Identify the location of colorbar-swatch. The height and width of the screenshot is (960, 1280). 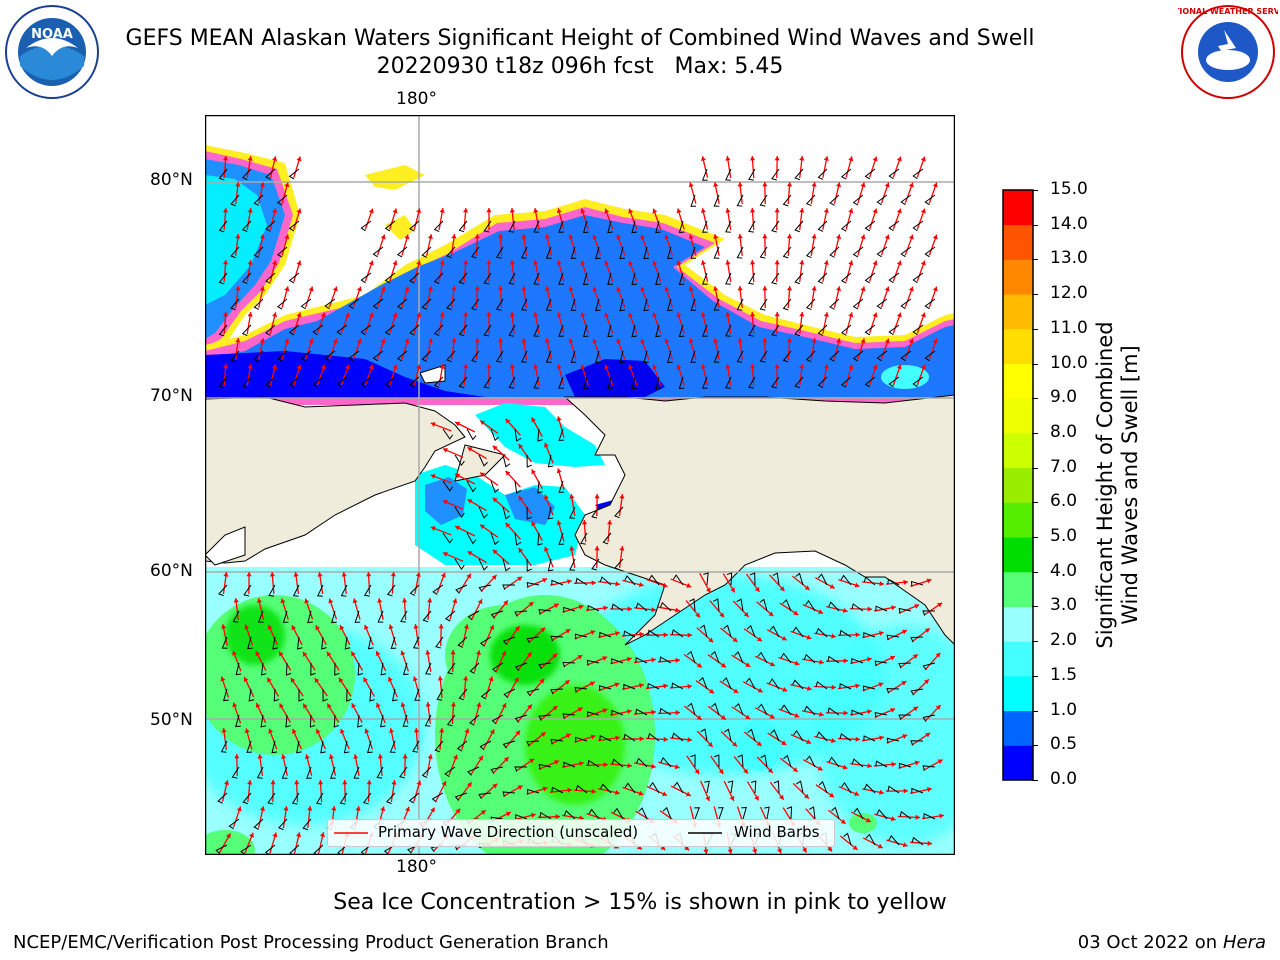
(1018, 485).